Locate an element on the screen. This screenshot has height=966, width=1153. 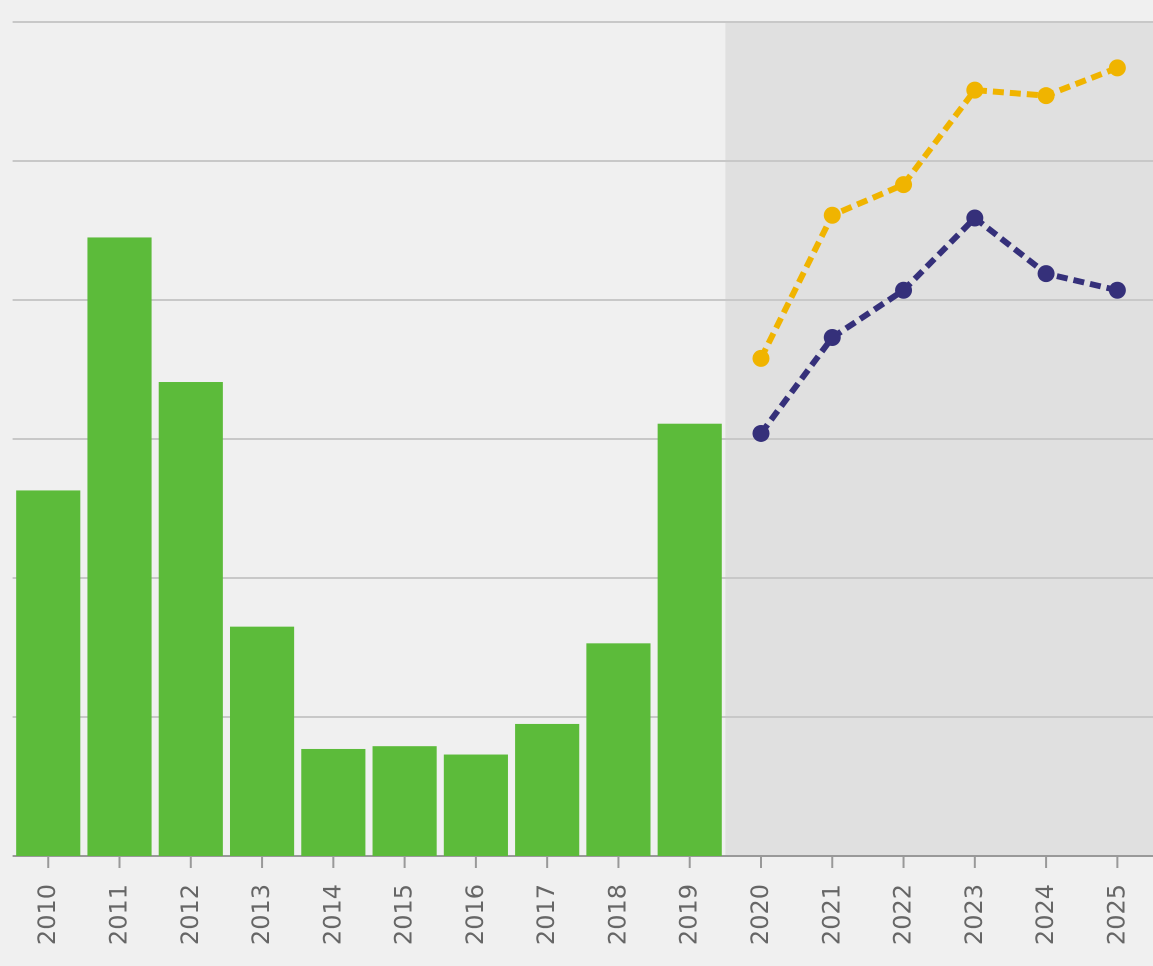
x-tick-label: 2024 is located at coordinates (1045, 914).